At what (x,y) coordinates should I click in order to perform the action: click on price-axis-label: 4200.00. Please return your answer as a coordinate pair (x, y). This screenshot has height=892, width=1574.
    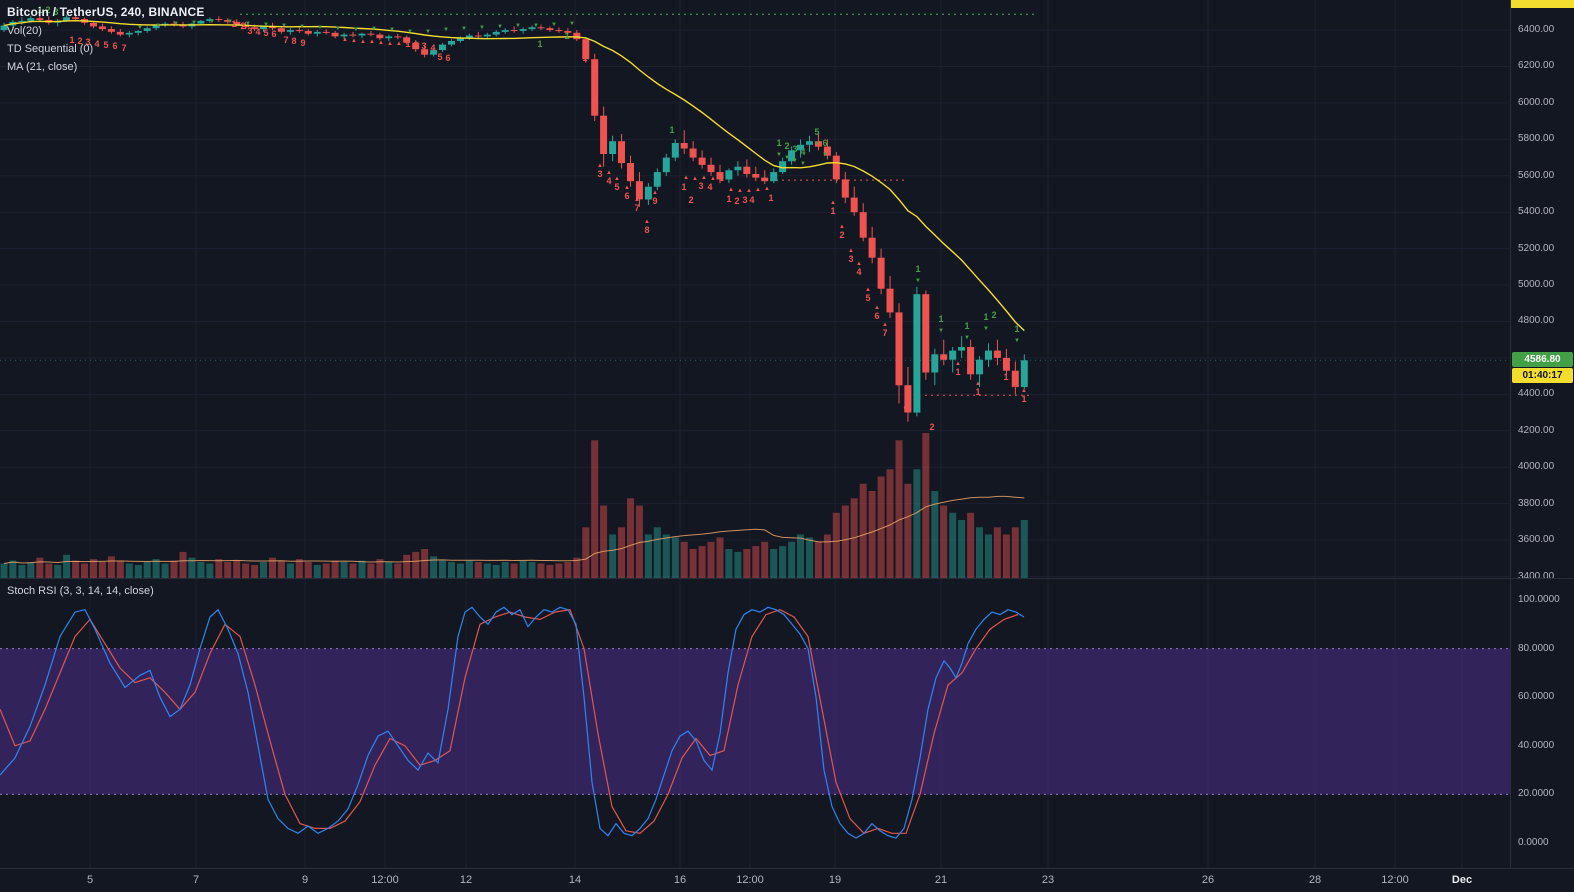
    Looking at the image, I should click on (1536, 430).